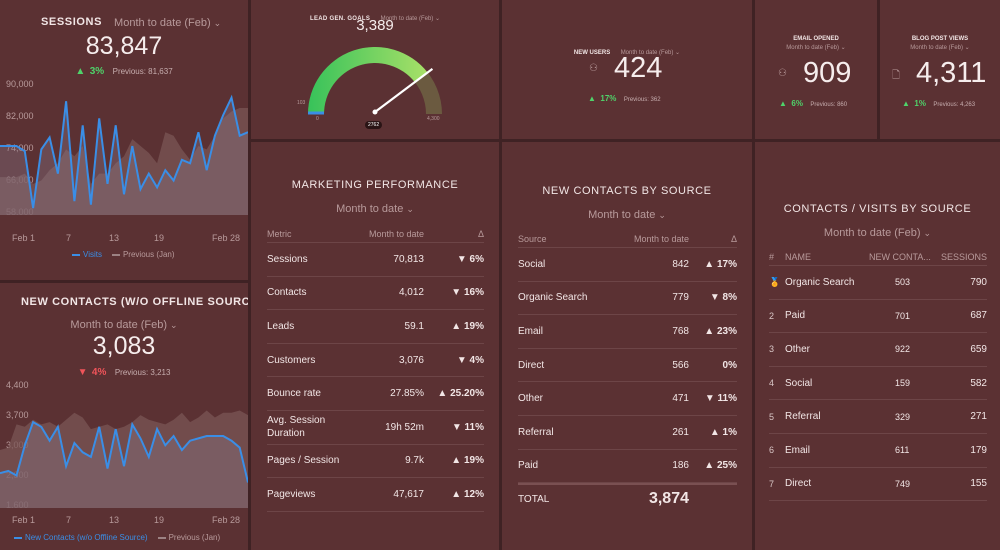  What do you see at coordinates (650, 53) in the screenshot?
I see `new-users-period-dropdown: Month to date (Feb) ⌄` at bounding box center [650, 53].